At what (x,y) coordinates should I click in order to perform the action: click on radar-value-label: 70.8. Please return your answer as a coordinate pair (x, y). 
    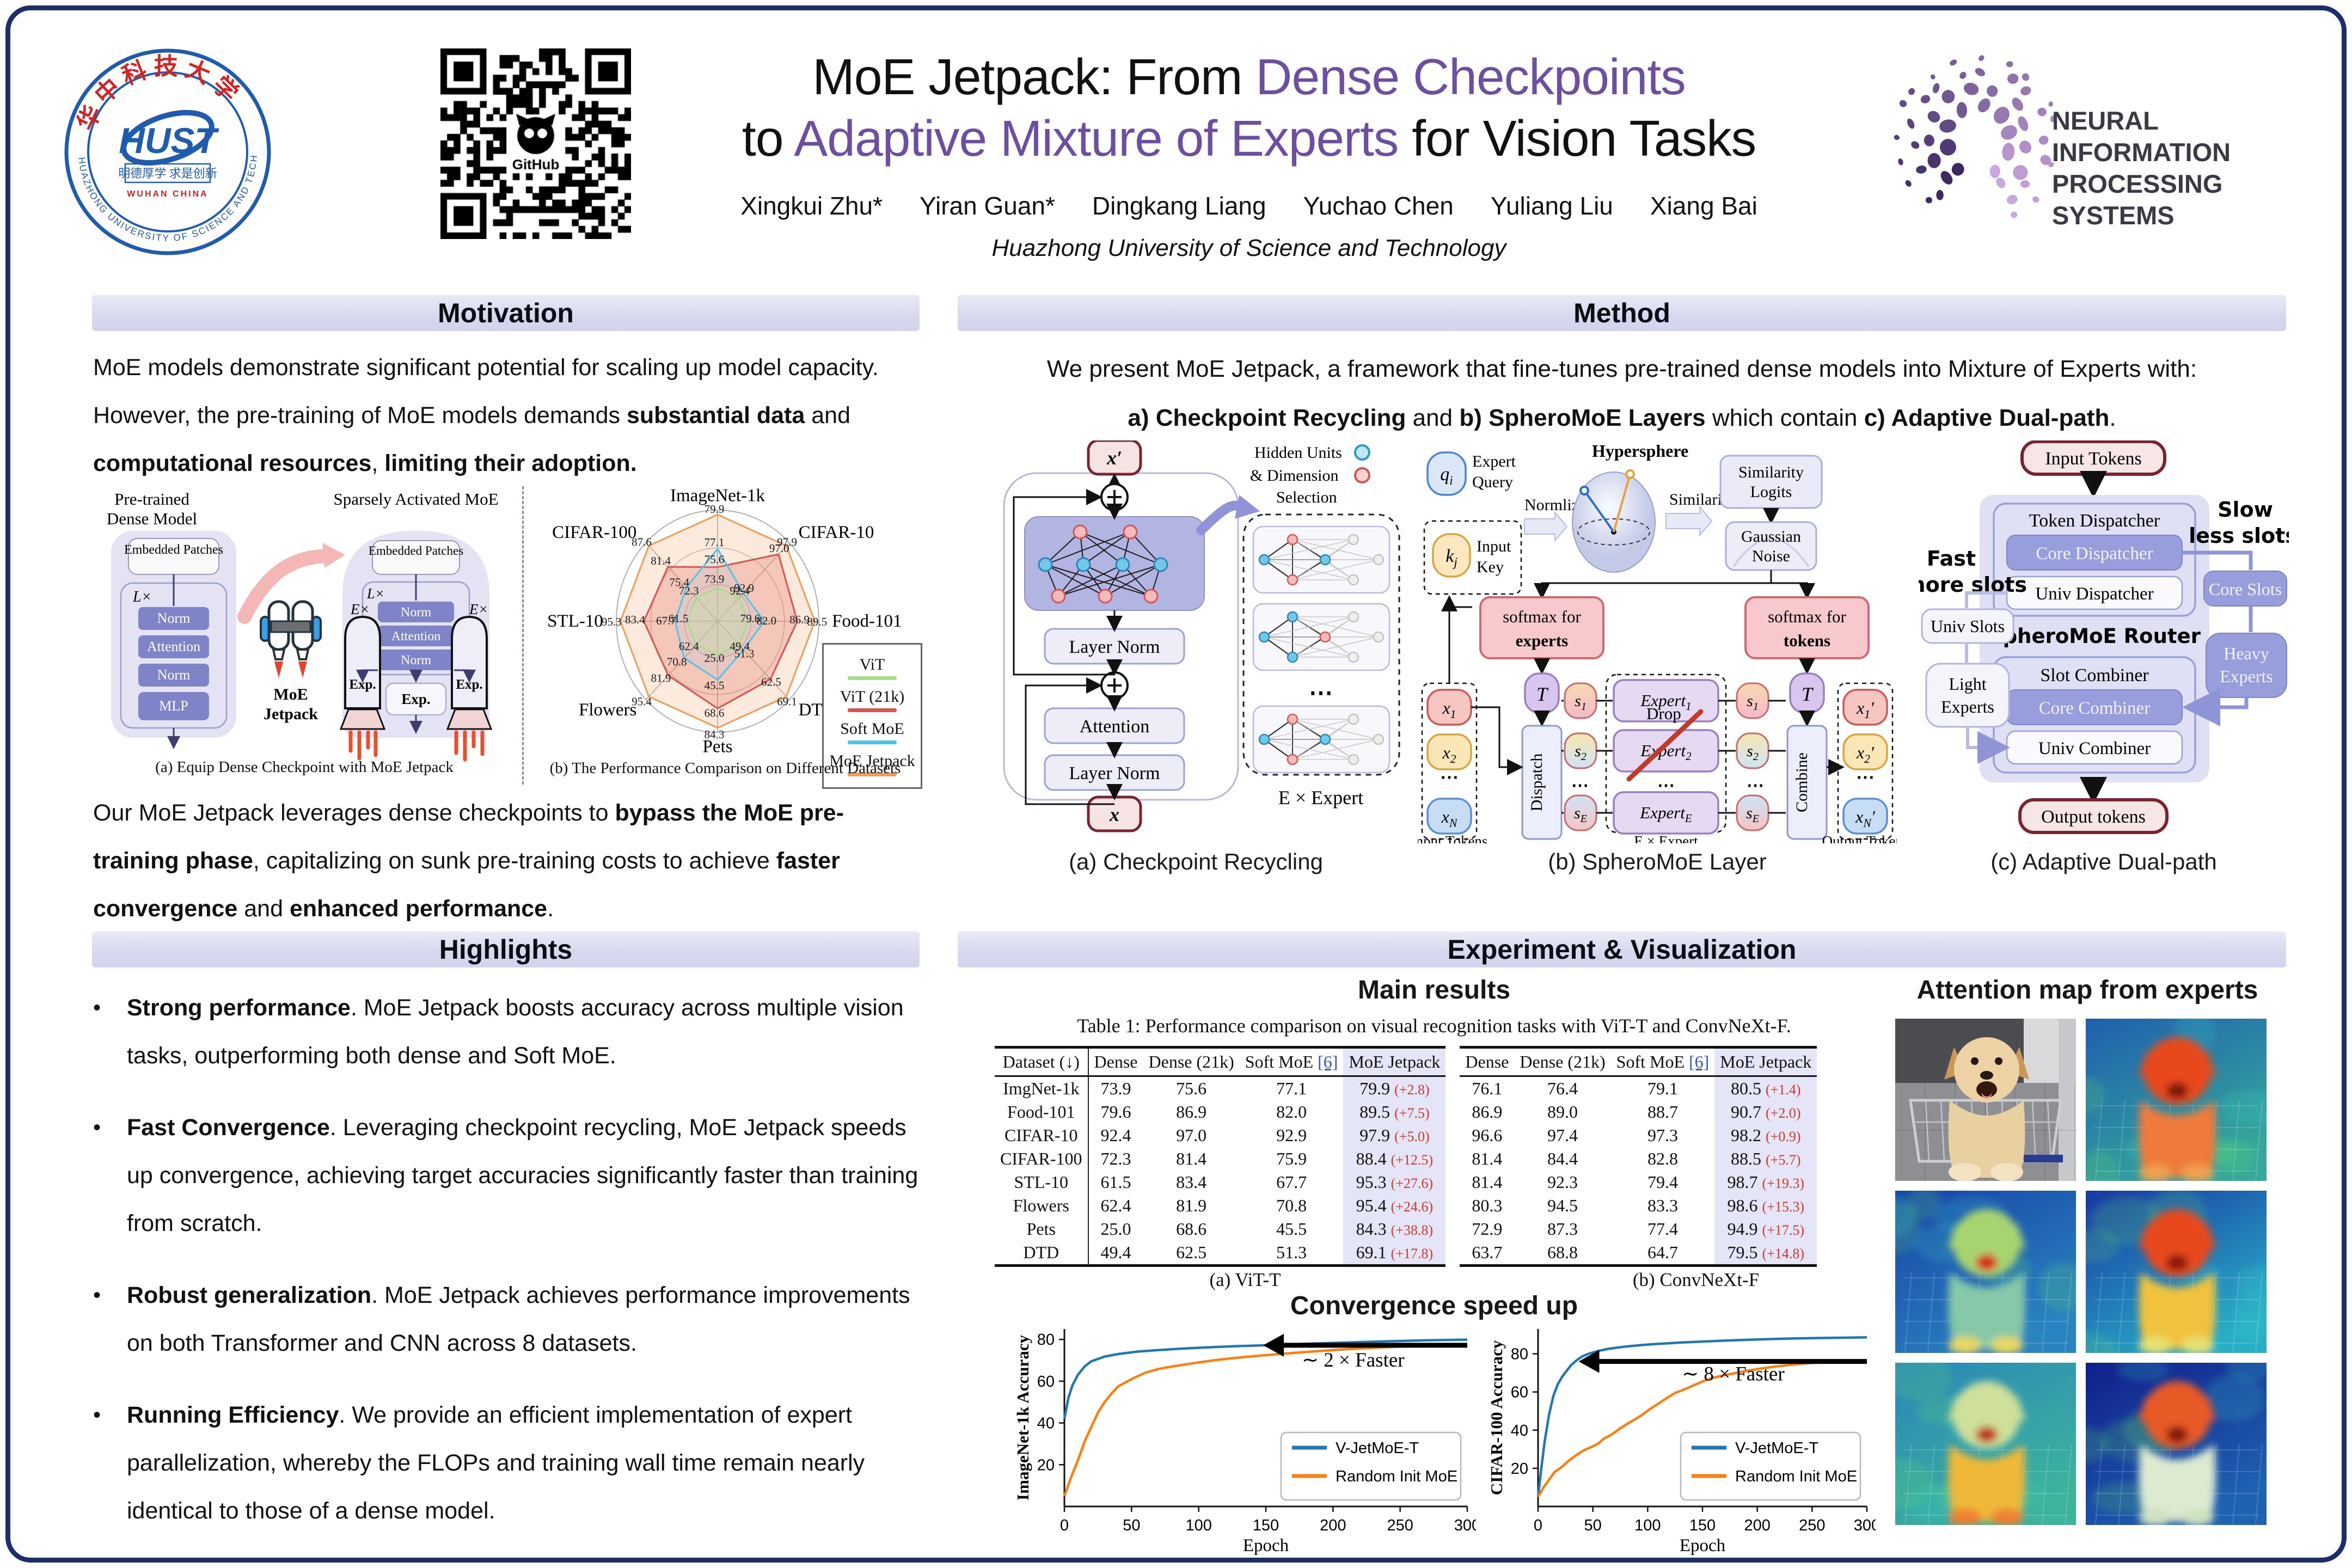
    Looking at the image, I should click on (677, 661).